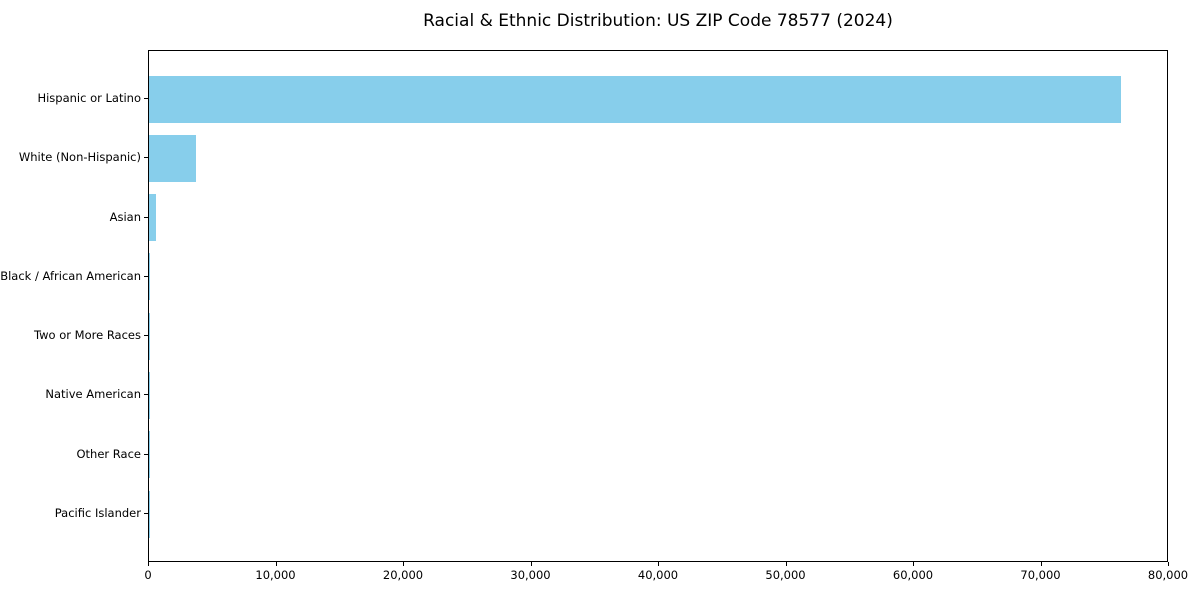 The width and height of the screenshot is (1200, 600). What do you see at coordinates (403, 575) in the screenshot?
I see `x-tick-label: 20,000` at bounding box center [403, 575].